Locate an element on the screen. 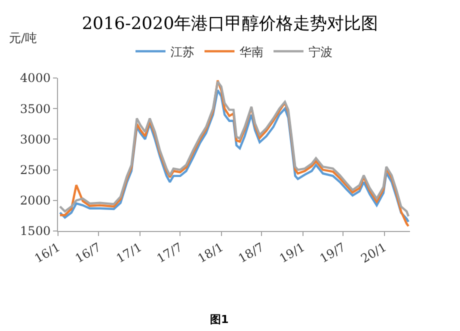 This screenshot has height=331, width=460. x-tick-label: 18/1 is located at coordinates (210, 253).